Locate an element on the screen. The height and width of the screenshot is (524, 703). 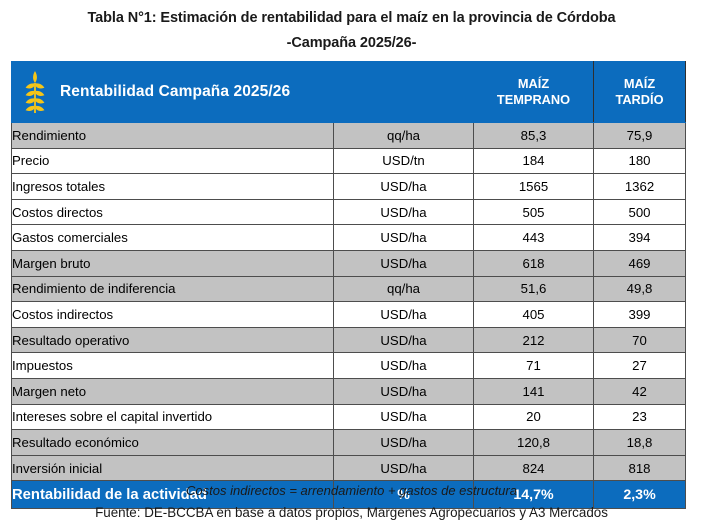
row-concept: Rendimiento is located at coordinates (172, 135).